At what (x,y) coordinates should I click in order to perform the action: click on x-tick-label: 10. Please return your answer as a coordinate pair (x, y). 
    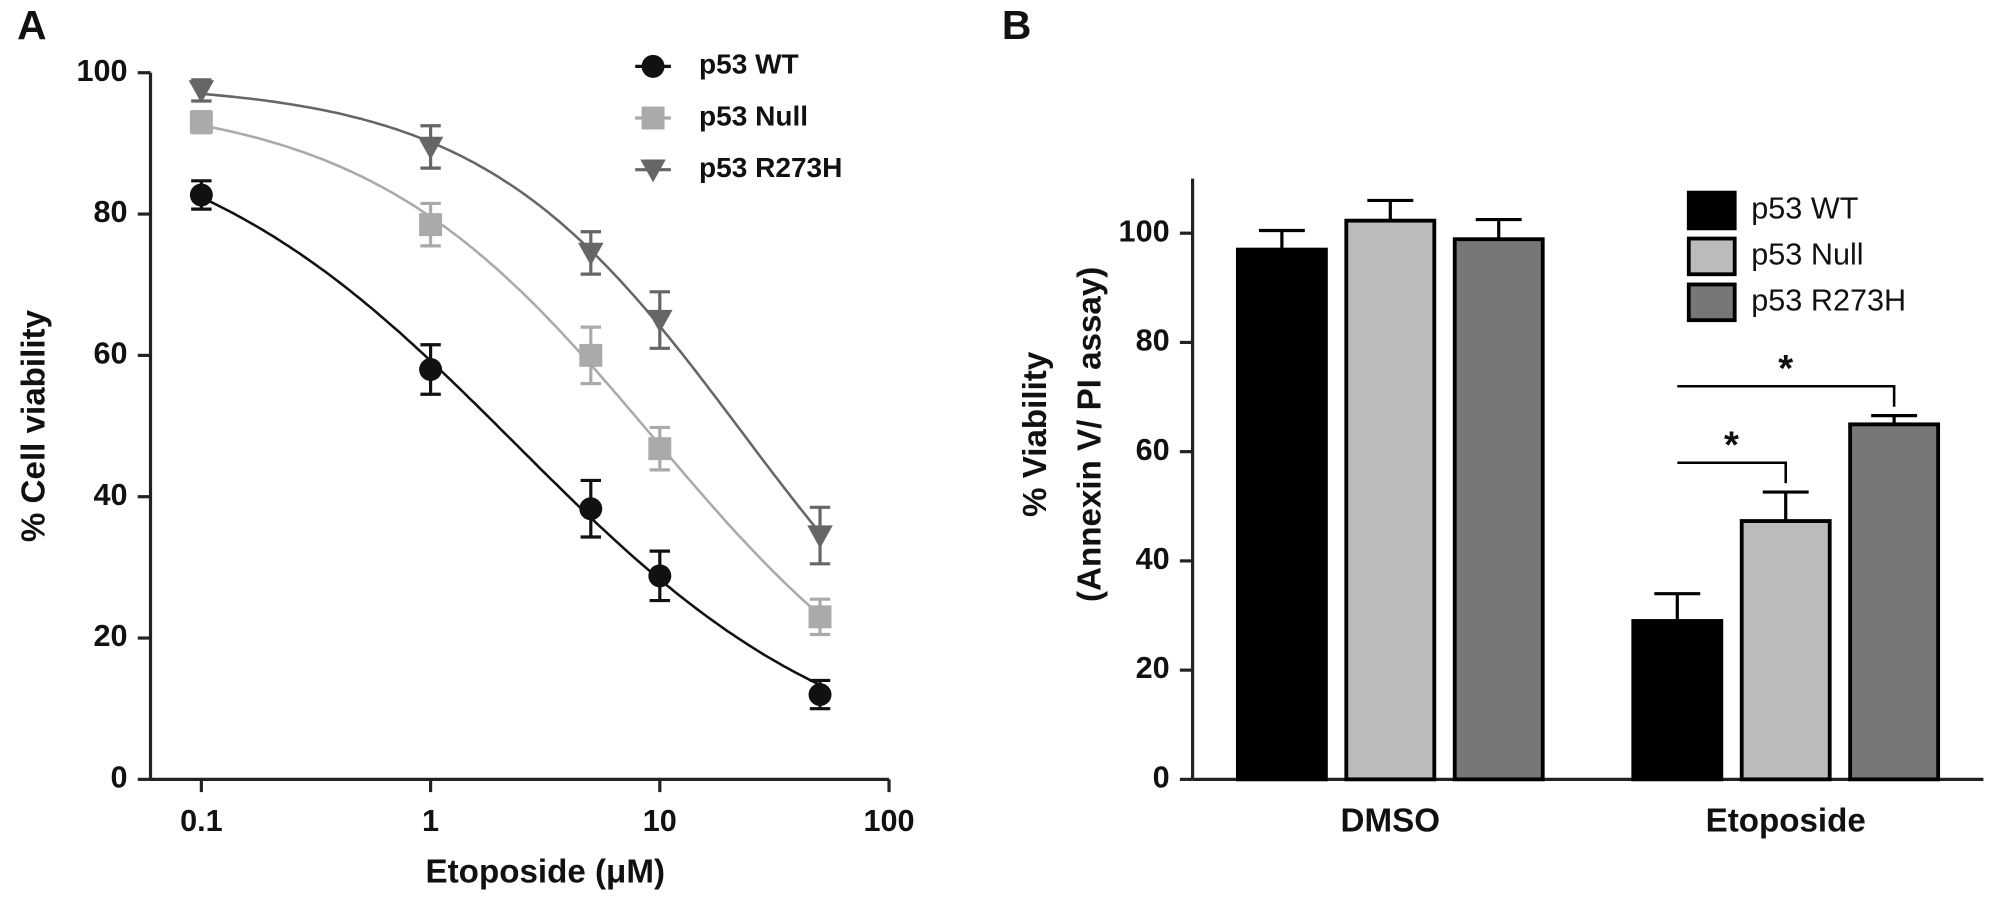
    Looking at the image, I should click on (660, 821).